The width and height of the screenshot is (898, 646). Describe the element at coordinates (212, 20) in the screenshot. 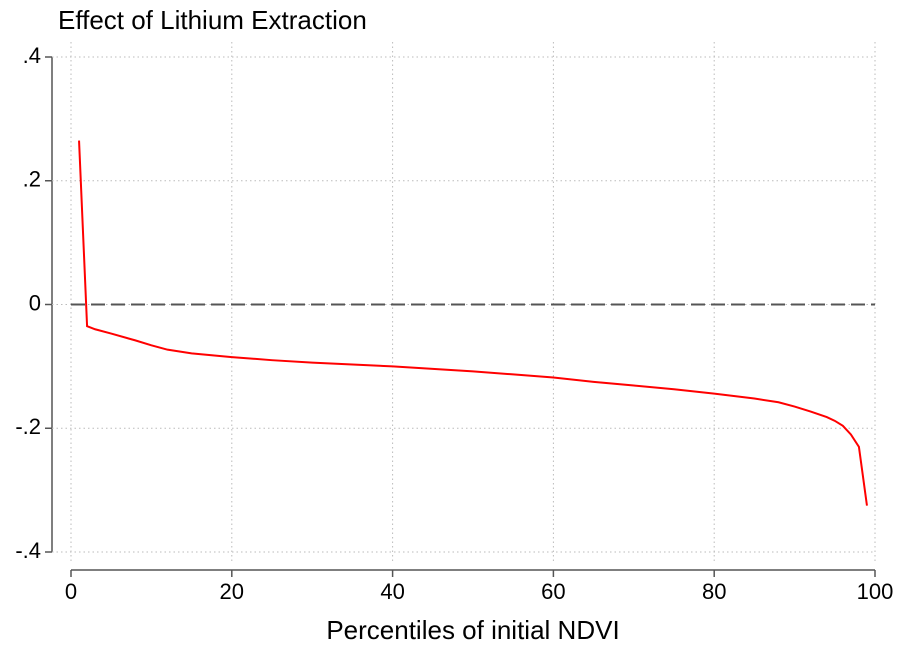

I see `chart-title: Effect of Lithium Extraction` at that location.